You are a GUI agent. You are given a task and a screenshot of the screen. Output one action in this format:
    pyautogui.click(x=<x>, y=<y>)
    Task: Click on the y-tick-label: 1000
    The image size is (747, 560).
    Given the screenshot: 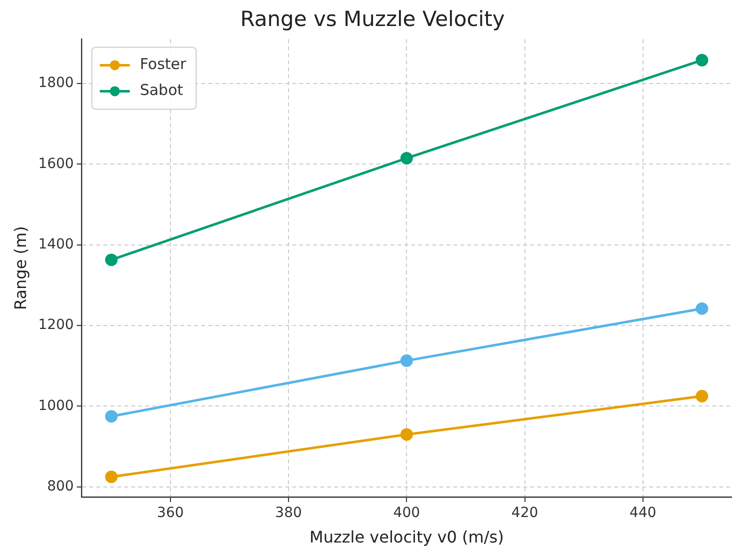 What is the action you would take?
    pyautogui.click(x=56, y=406)
    